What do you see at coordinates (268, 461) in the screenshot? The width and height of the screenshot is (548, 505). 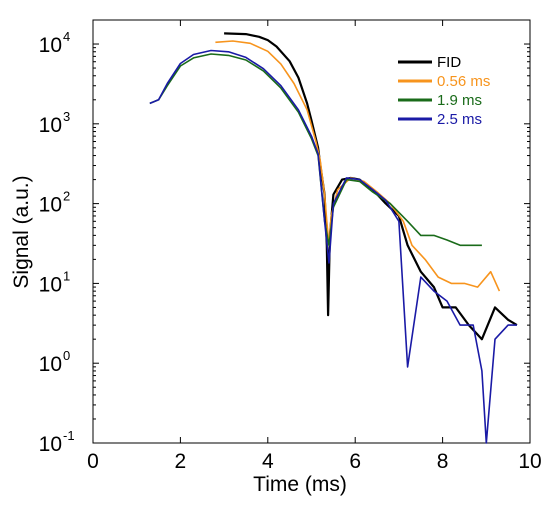 I see `x-tick-label: 4` at bounding box center [268, 461].